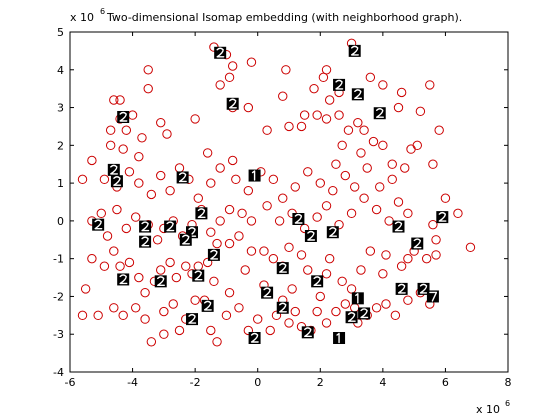  I want to click on x-tick-label: 8, so click(508, 382).